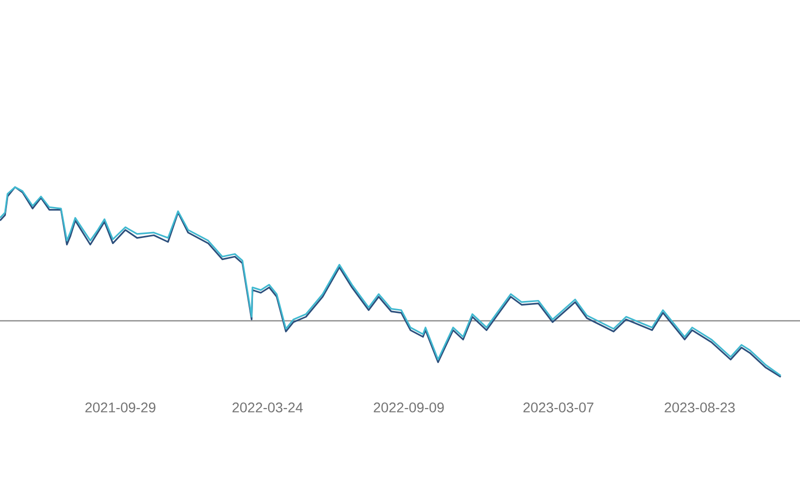 Image resolution: width=800 pixels, height=500 pixels. What do you see at coordinates (558, 407) in the screenshot?
I see `x-tick-label: 2023-03-07` at bounding box center [558, 407].